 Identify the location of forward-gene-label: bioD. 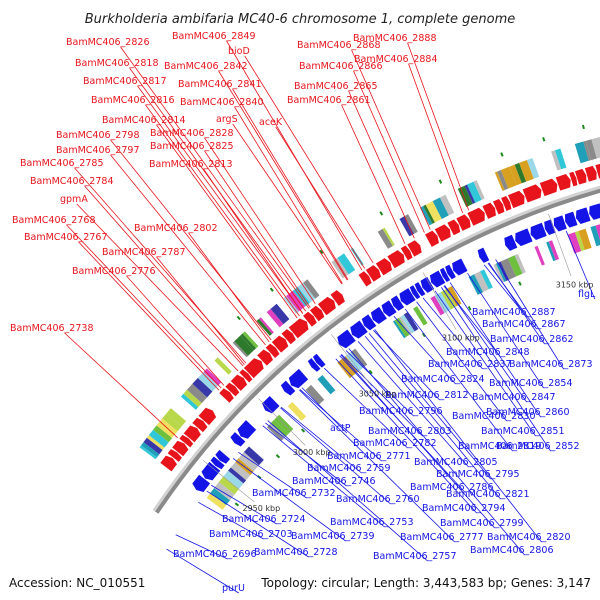
(239, 51).